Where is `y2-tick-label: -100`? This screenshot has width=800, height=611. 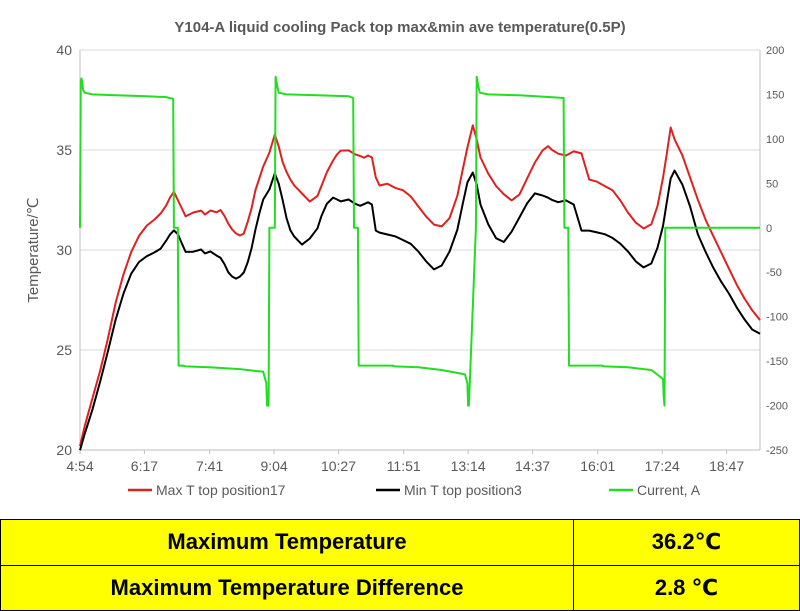
y2-tick-label: -100 is located at coordinates (777, 318).